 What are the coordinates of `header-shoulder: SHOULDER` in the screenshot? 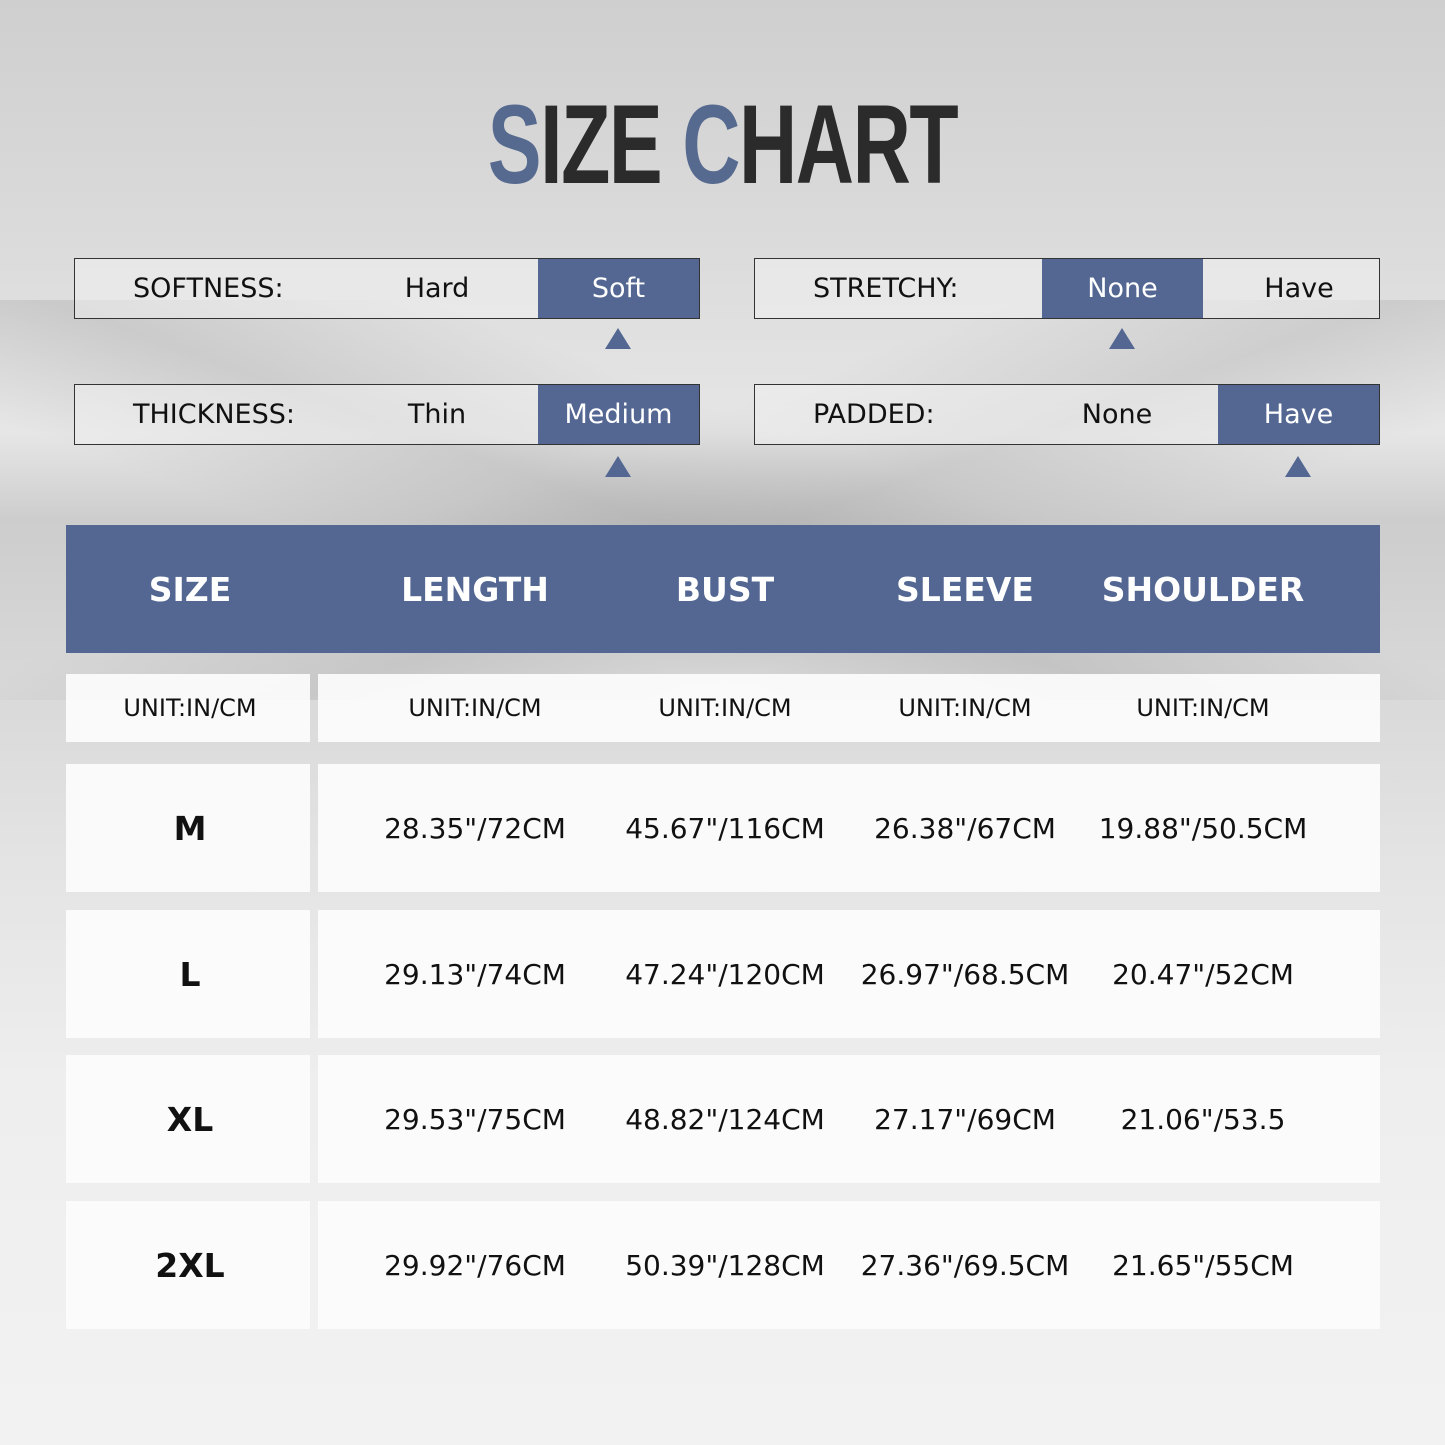 It's located at (1203, 589).